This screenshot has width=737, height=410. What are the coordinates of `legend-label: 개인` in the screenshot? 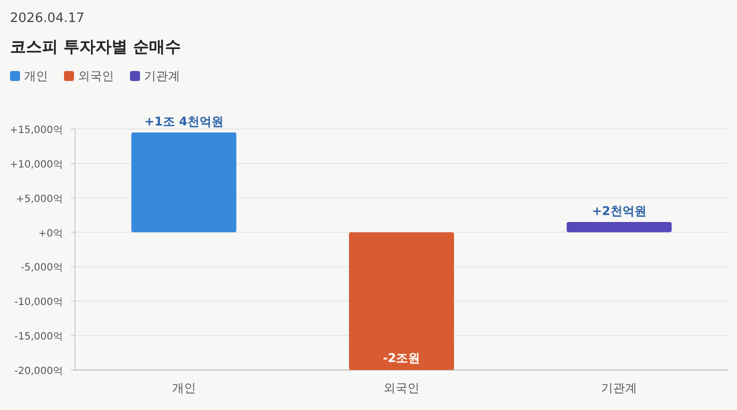 It's located at (36, 76).